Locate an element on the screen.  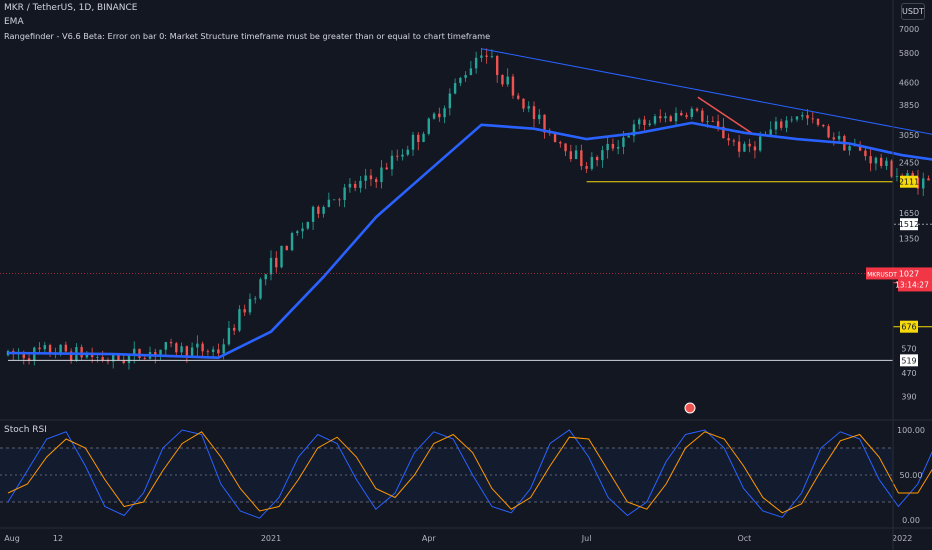
time-tick-label: 2021 is located at coordinates (271, 538).